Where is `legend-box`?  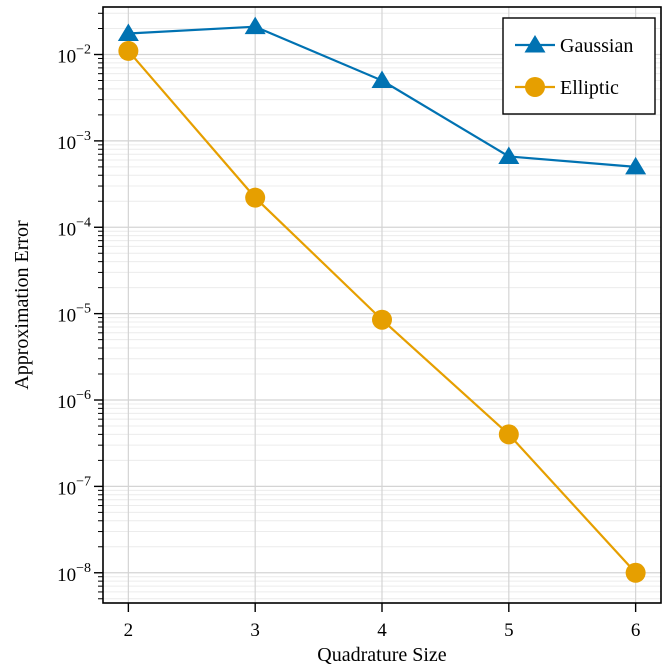
legend-box is located at coordinates (579, 66).